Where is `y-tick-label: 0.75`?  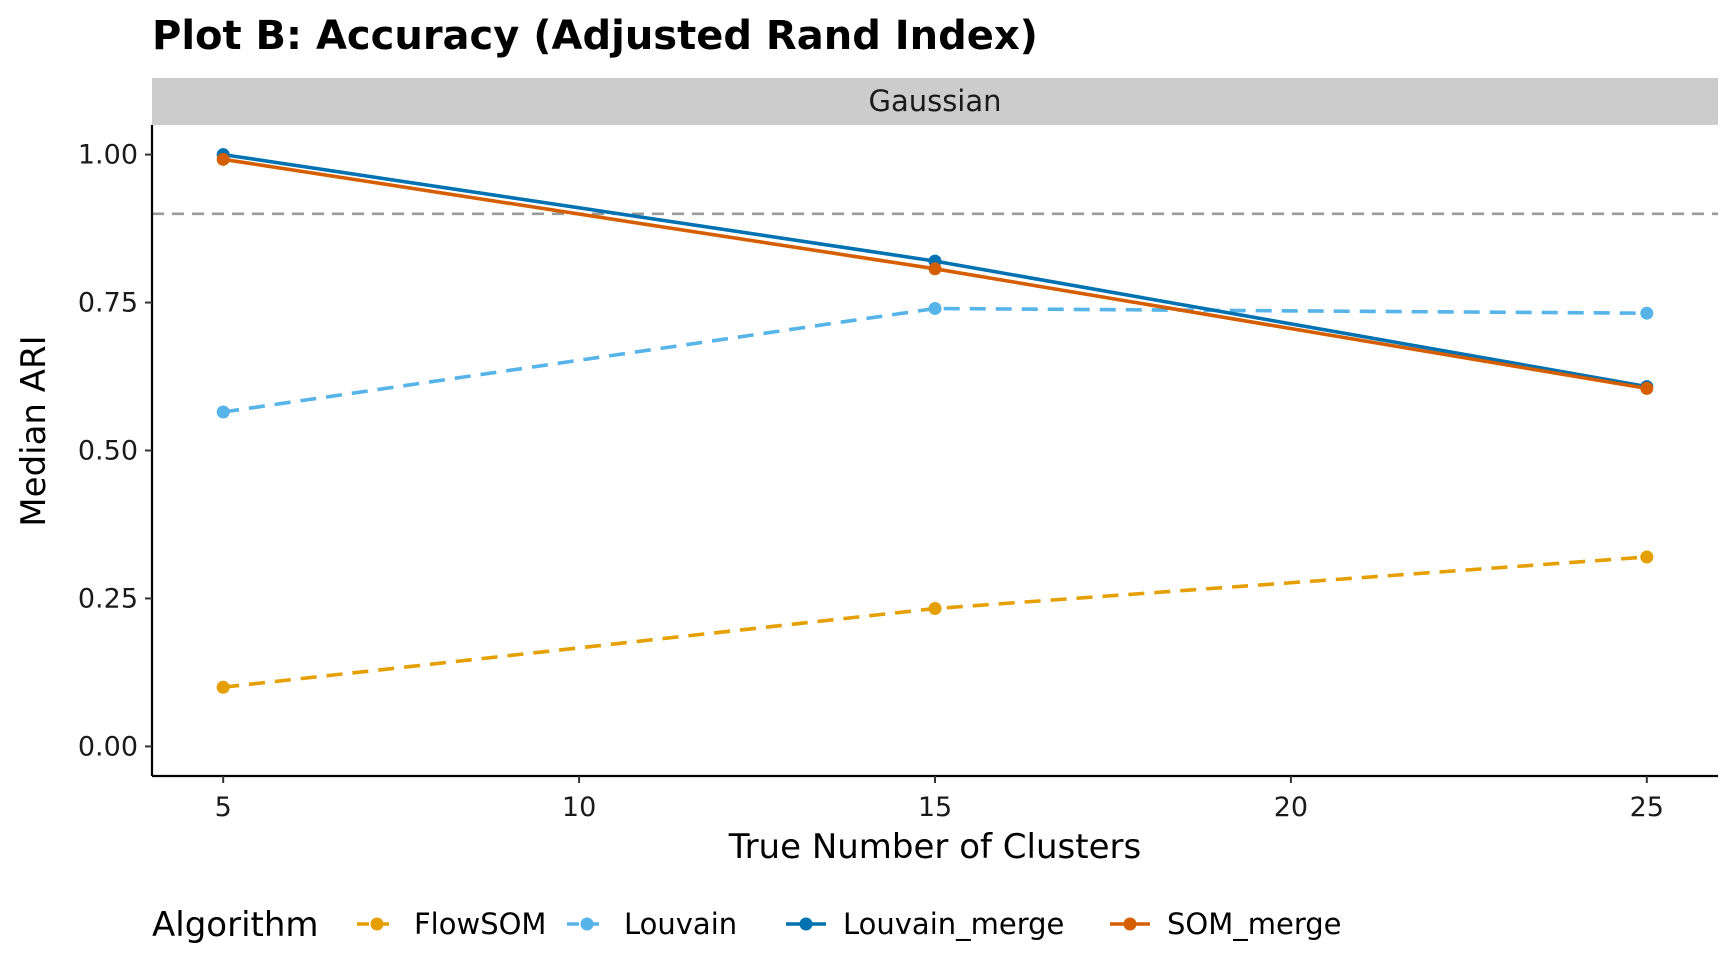
y-tick-label: 0.75 is located at coordinates (108, 303).